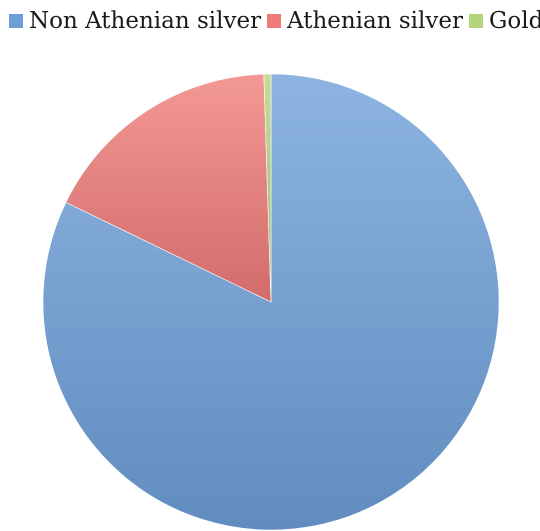  I want to click on legend-item-gold: Gold, so click(504, 21).